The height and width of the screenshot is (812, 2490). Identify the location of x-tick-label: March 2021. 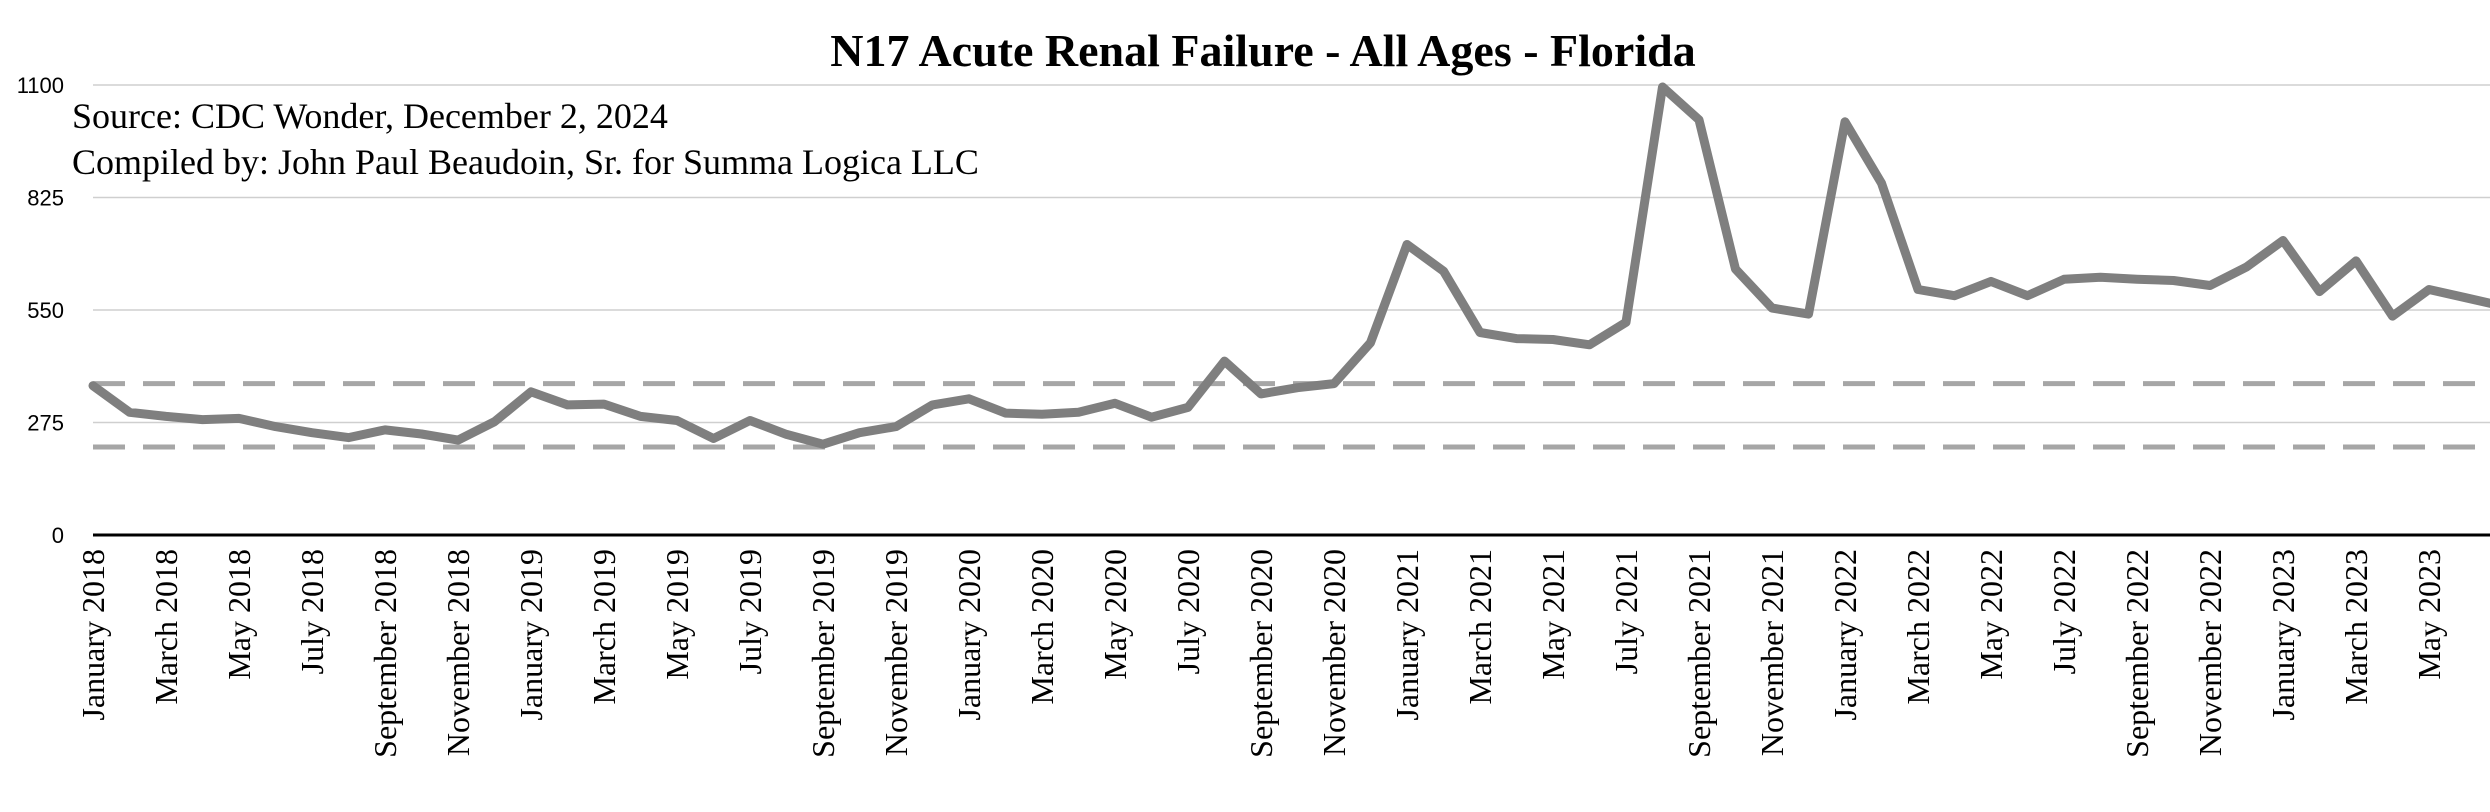
(1480, 627).